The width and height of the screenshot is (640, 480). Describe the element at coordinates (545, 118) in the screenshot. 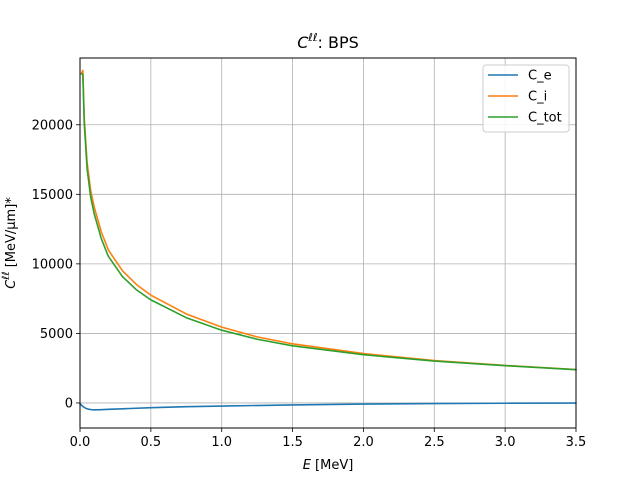

I see `legend-label-c-tot: C_tot` at that location.